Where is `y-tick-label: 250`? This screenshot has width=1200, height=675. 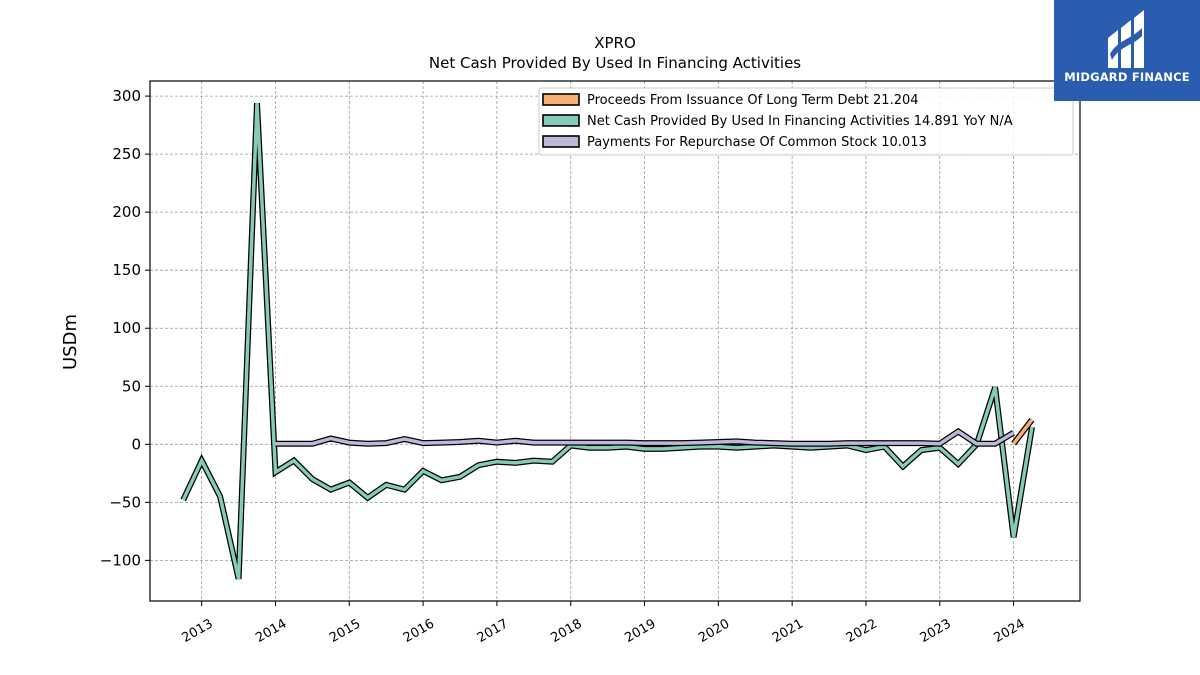
y-tick-label: 250 is located at coordinates (126, 154).